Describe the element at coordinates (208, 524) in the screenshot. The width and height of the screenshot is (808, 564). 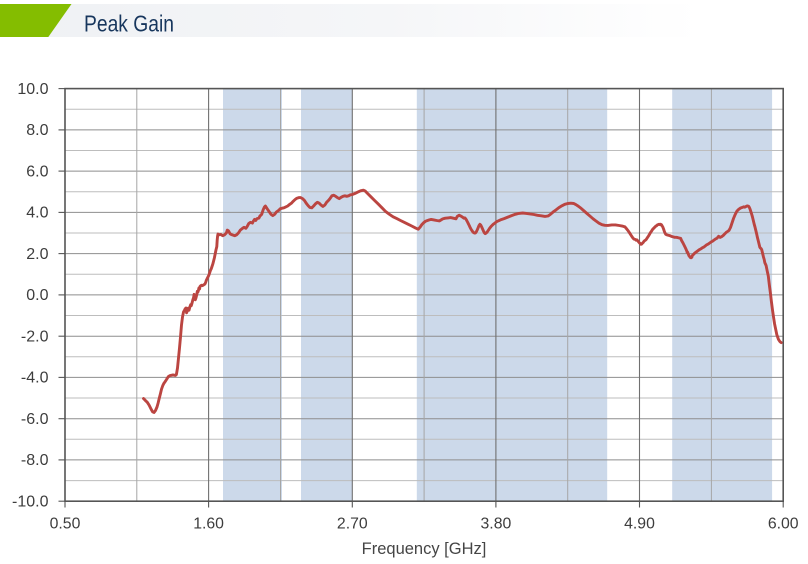
I see `svg-text: 1.60` at that location.